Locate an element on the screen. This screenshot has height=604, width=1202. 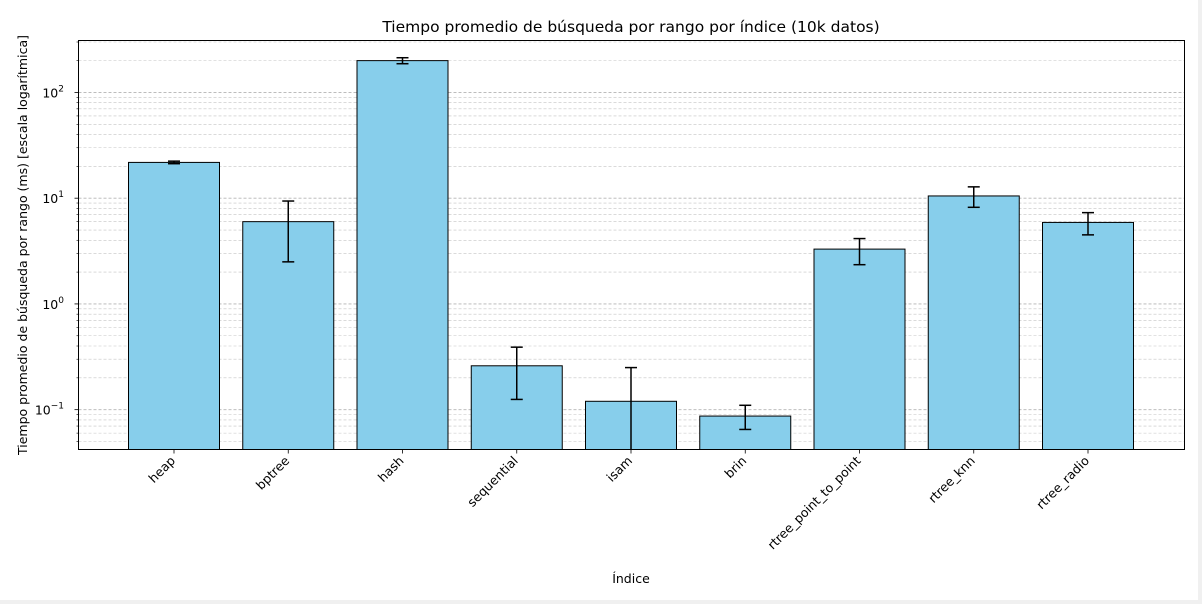
y-tick-label: 10¹ is located at coordinates (53, 198).